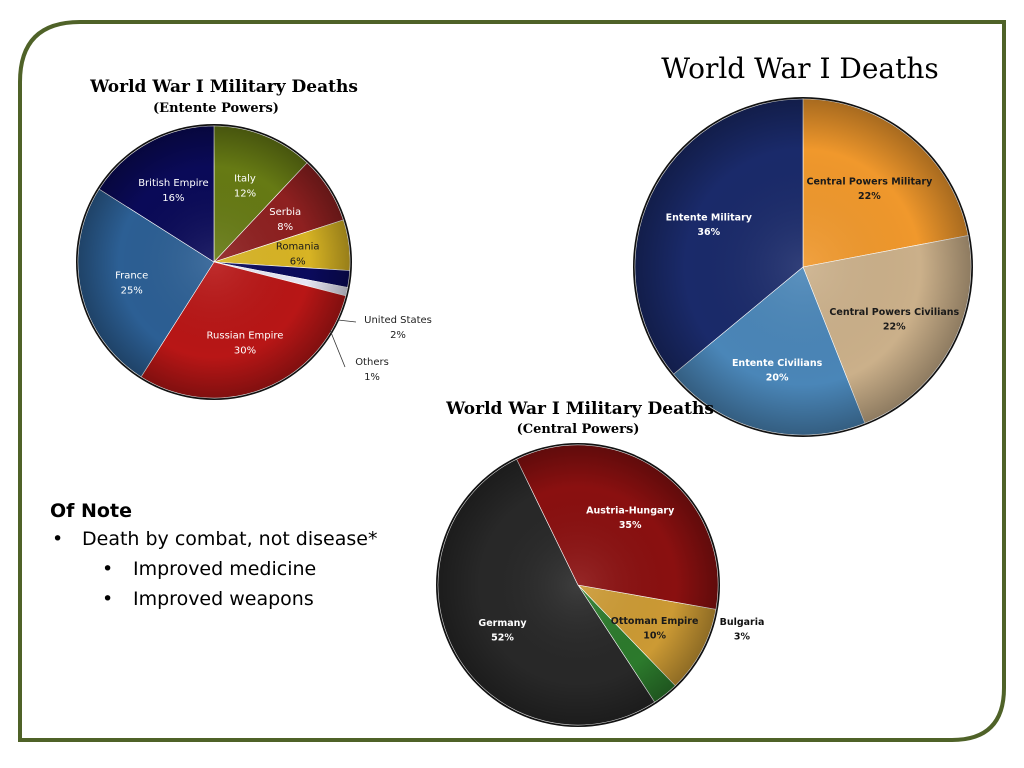 This screenshot has height=768, width=1024. Describe the element at coordinates (708, 232) in the screenshot. I see `slice-value-entente-military: 36%` at that location.